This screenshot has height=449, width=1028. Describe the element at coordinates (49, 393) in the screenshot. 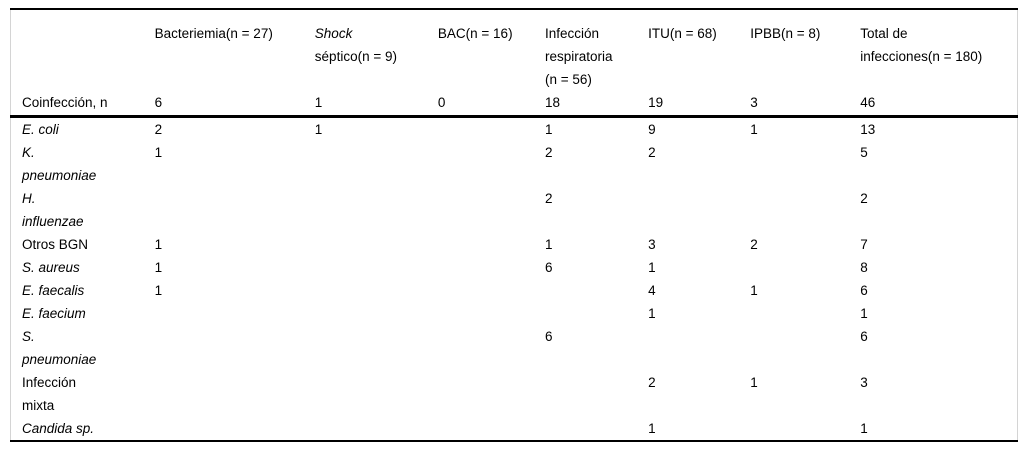

I see `row-label: Infección mixta` at that location.